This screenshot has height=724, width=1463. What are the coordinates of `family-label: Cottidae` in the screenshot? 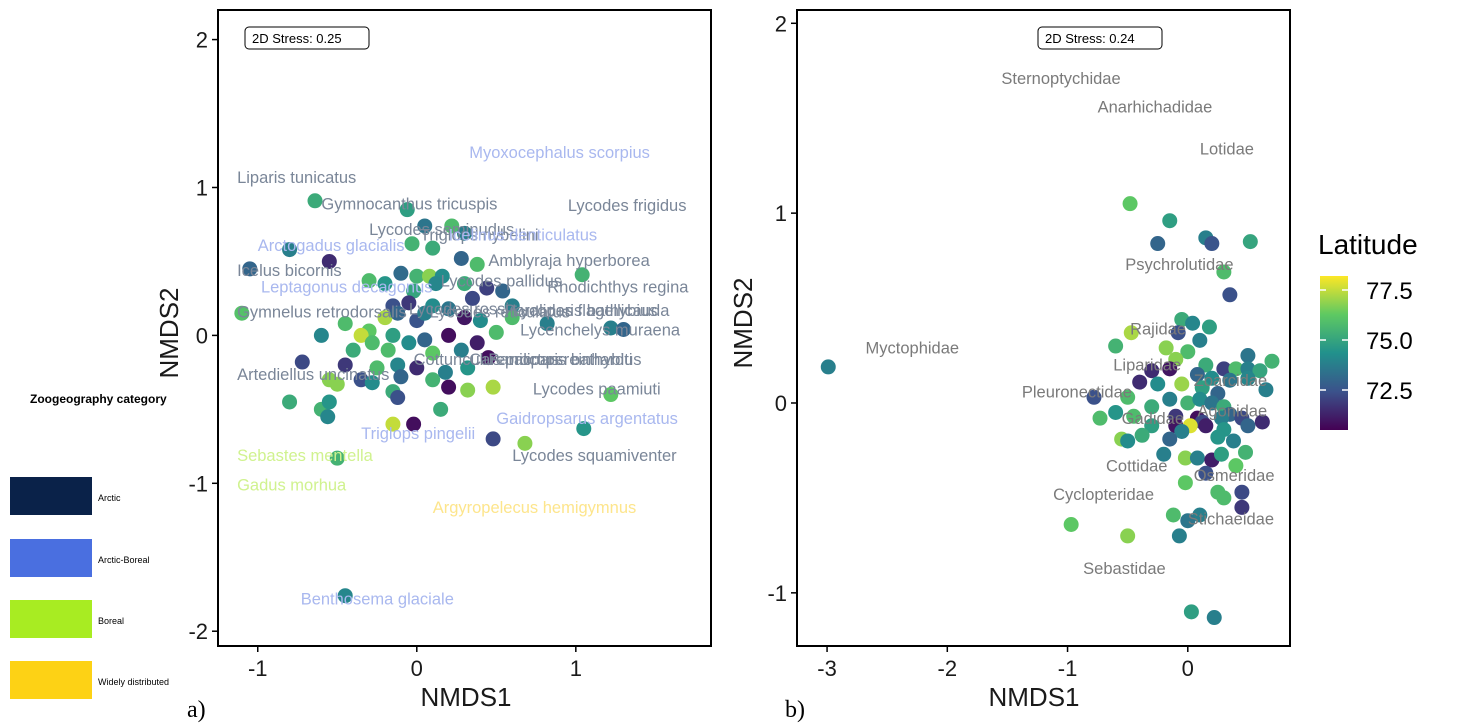 It's located at (1136, 466).